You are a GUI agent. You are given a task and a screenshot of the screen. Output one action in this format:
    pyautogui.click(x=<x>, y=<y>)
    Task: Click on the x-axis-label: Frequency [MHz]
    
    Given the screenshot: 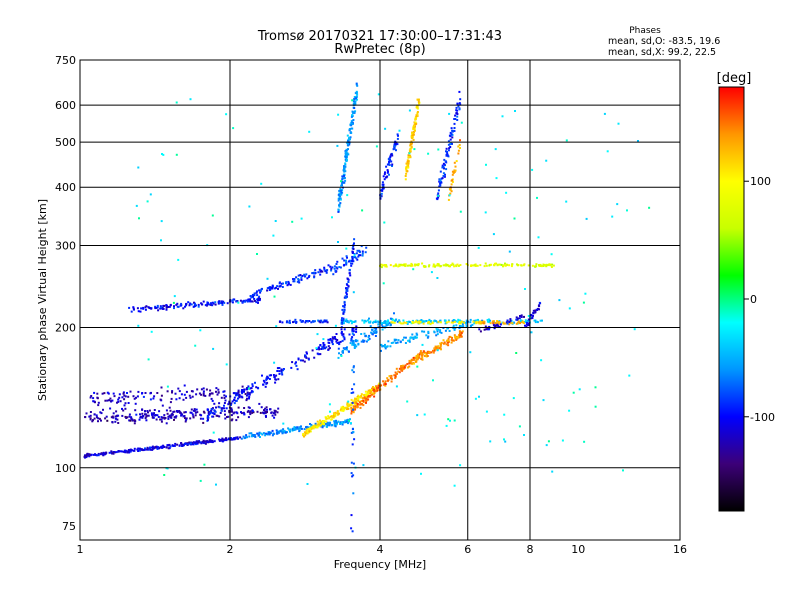 What is the action you would take?
    pyautogui.click(x=380, y=564)
    